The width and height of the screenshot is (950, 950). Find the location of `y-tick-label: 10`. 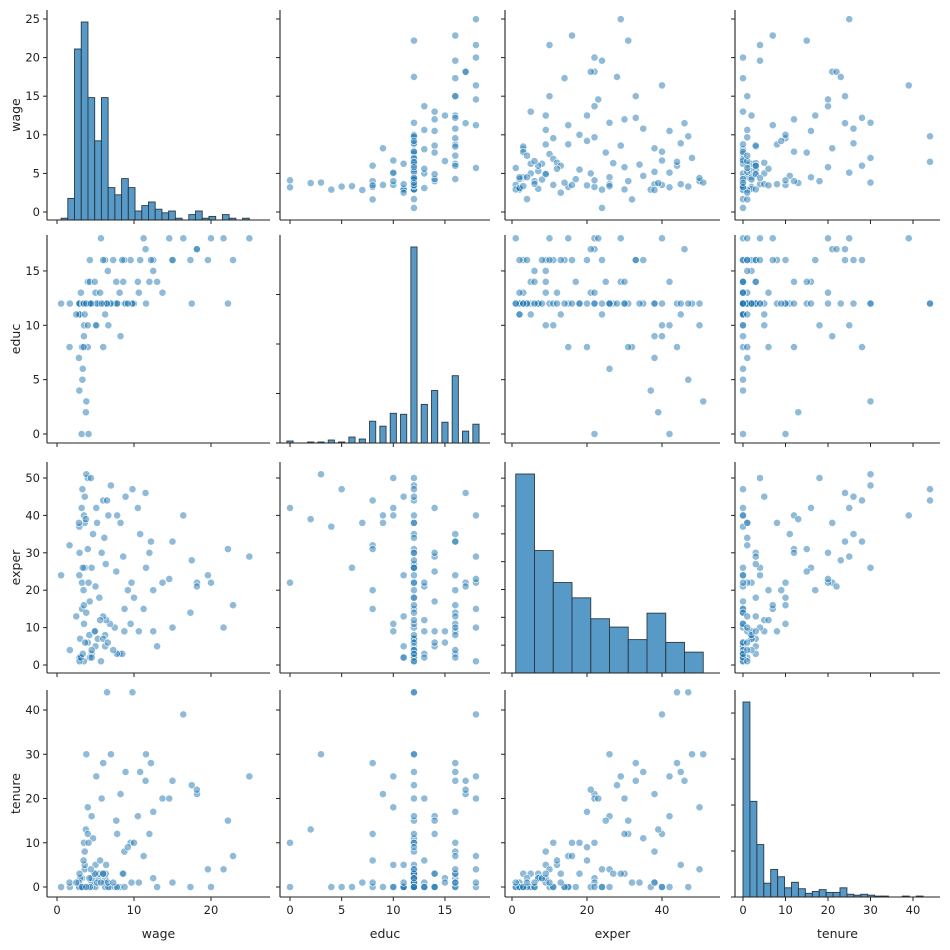

y-tick-label: 10 is located at coordinates (32, 135).